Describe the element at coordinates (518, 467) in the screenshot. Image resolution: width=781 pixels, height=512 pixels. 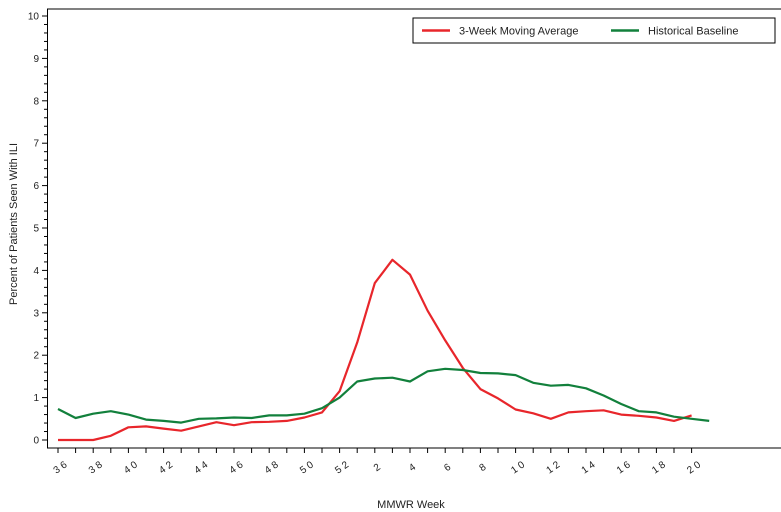
I see `x-tick-label: 1 0` at that location.